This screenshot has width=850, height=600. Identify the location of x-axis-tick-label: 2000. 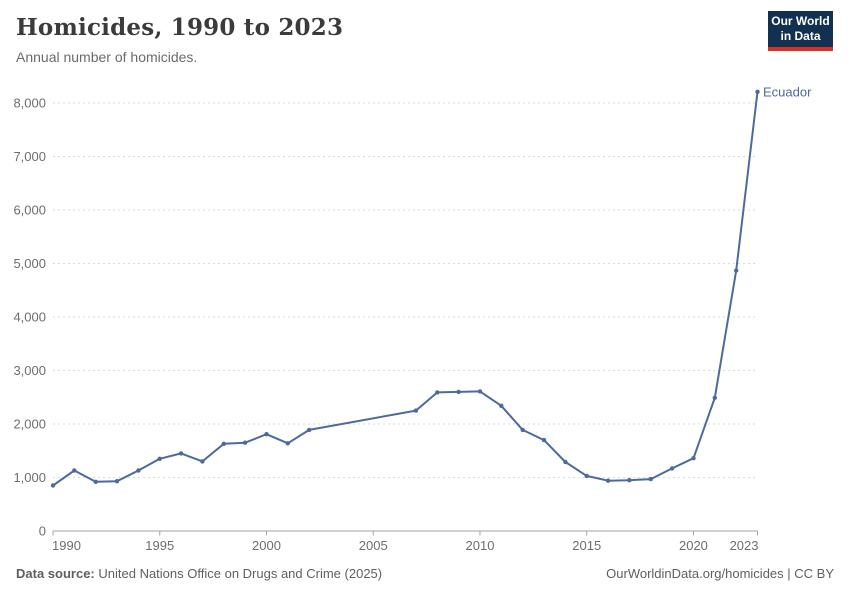
(266, 545).